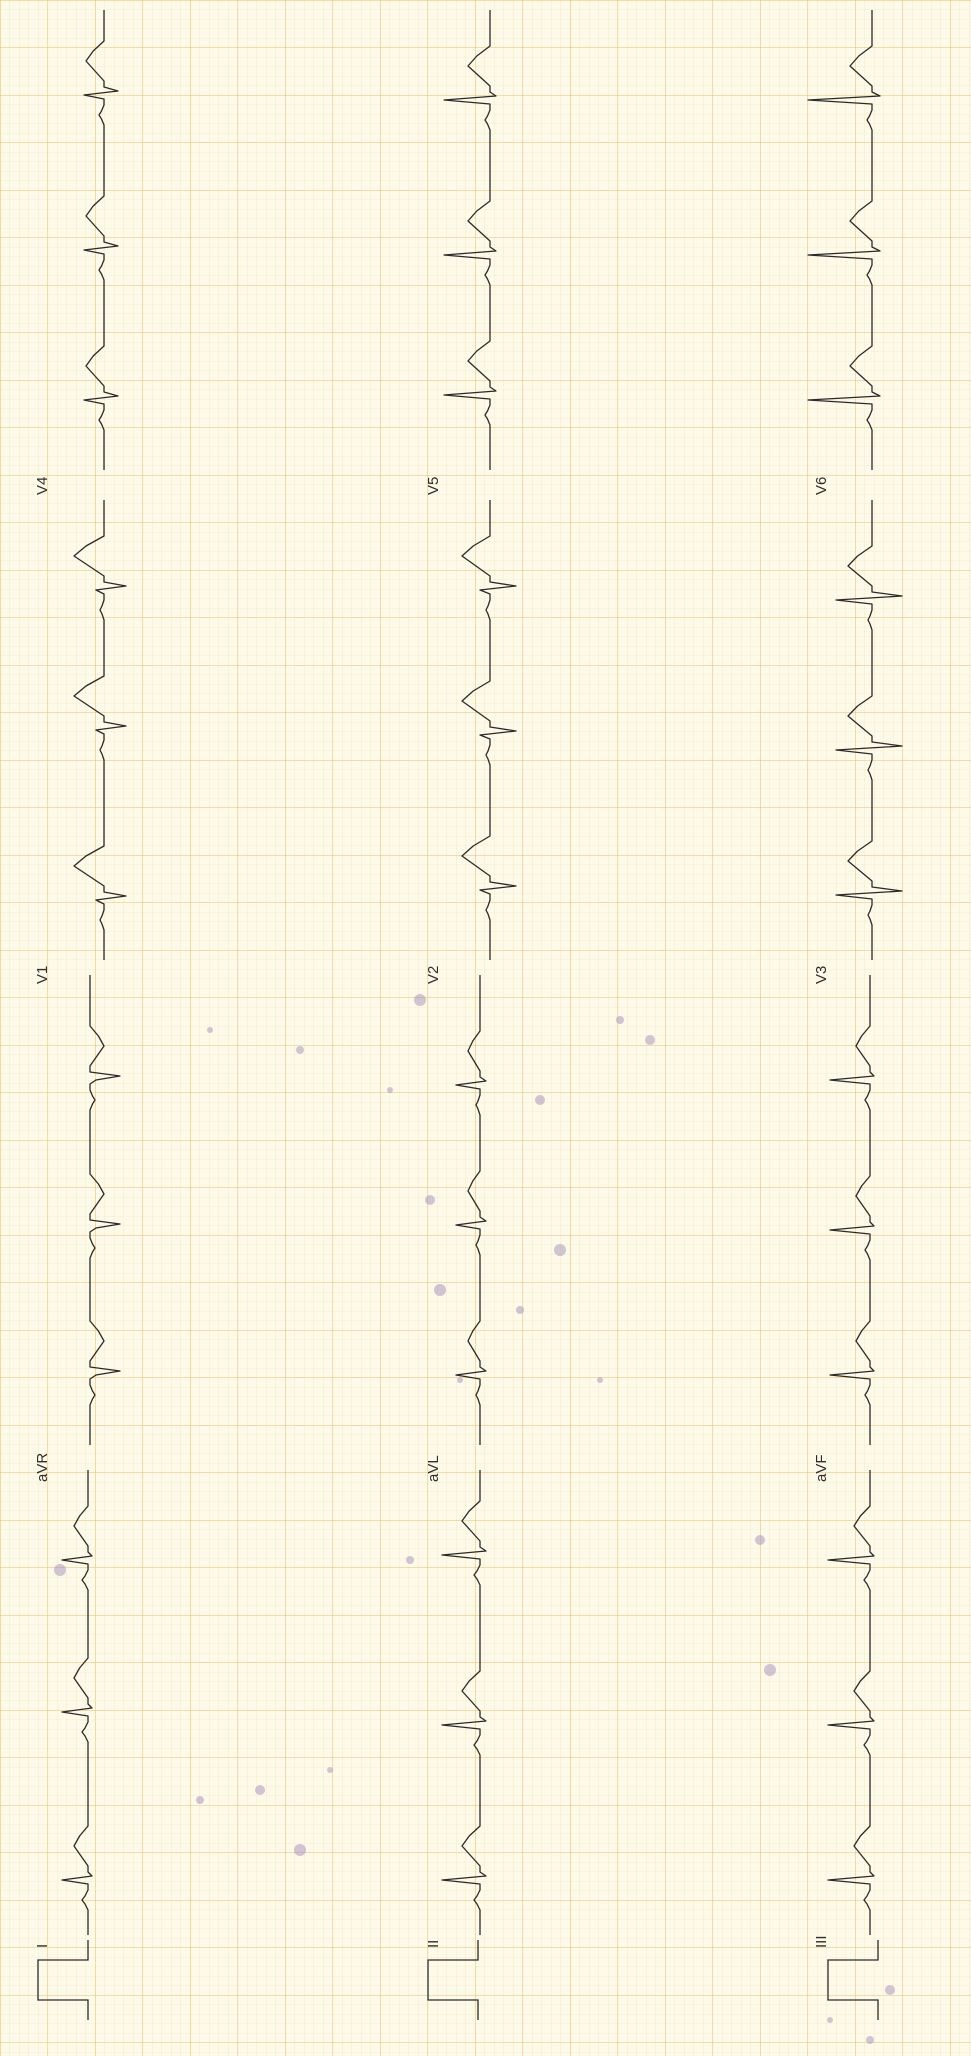  What do you see at coordinates (77, 1702) in the screenshot?
I see `strip-I` at bounding box center [77, 1702].